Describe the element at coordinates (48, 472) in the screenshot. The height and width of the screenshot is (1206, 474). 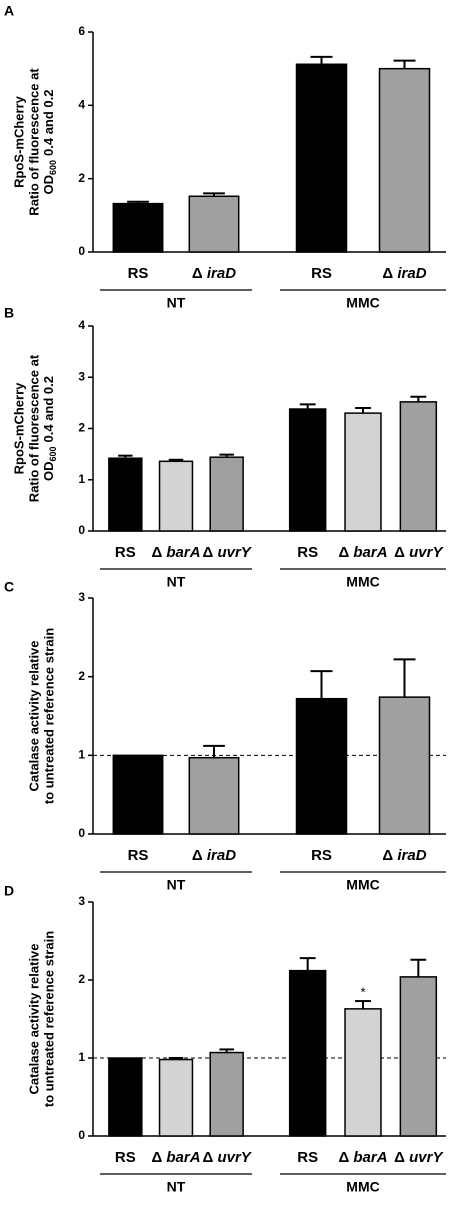
I see `y-axis-label-text: OD` at that location.